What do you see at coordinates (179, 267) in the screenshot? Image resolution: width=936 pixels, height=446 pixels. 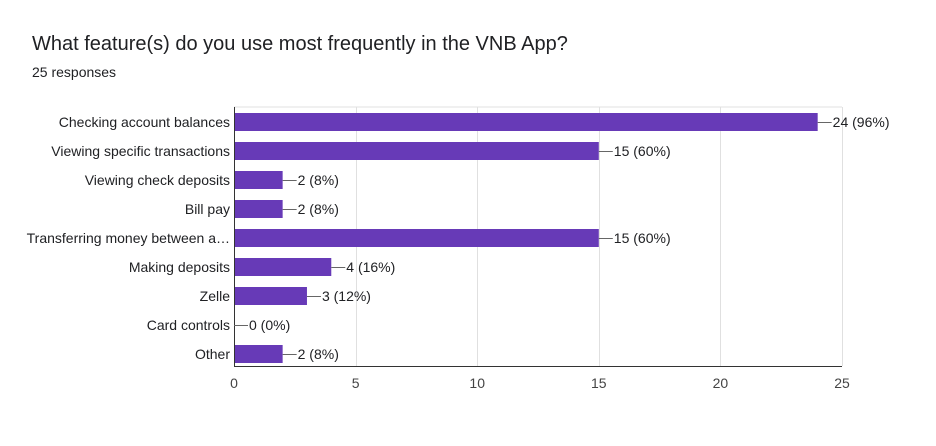 I see `category-label: Making deposits` at bounding box center [179, 267].